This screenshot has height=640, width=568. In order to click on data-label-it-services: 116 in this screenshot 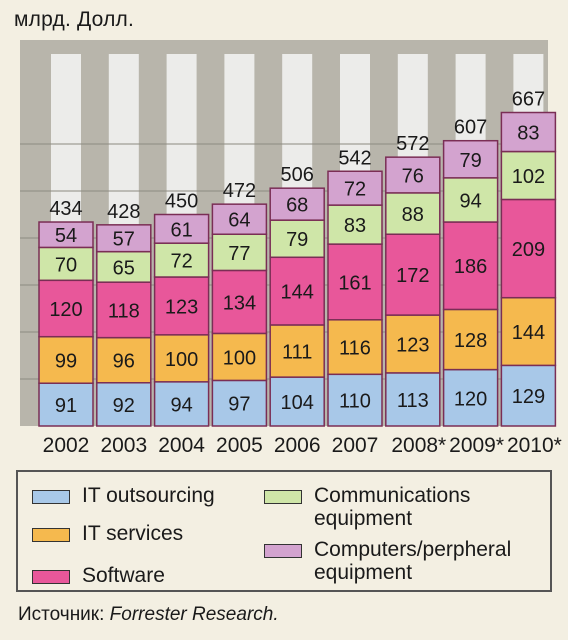, I will do `click(355, 349)`.